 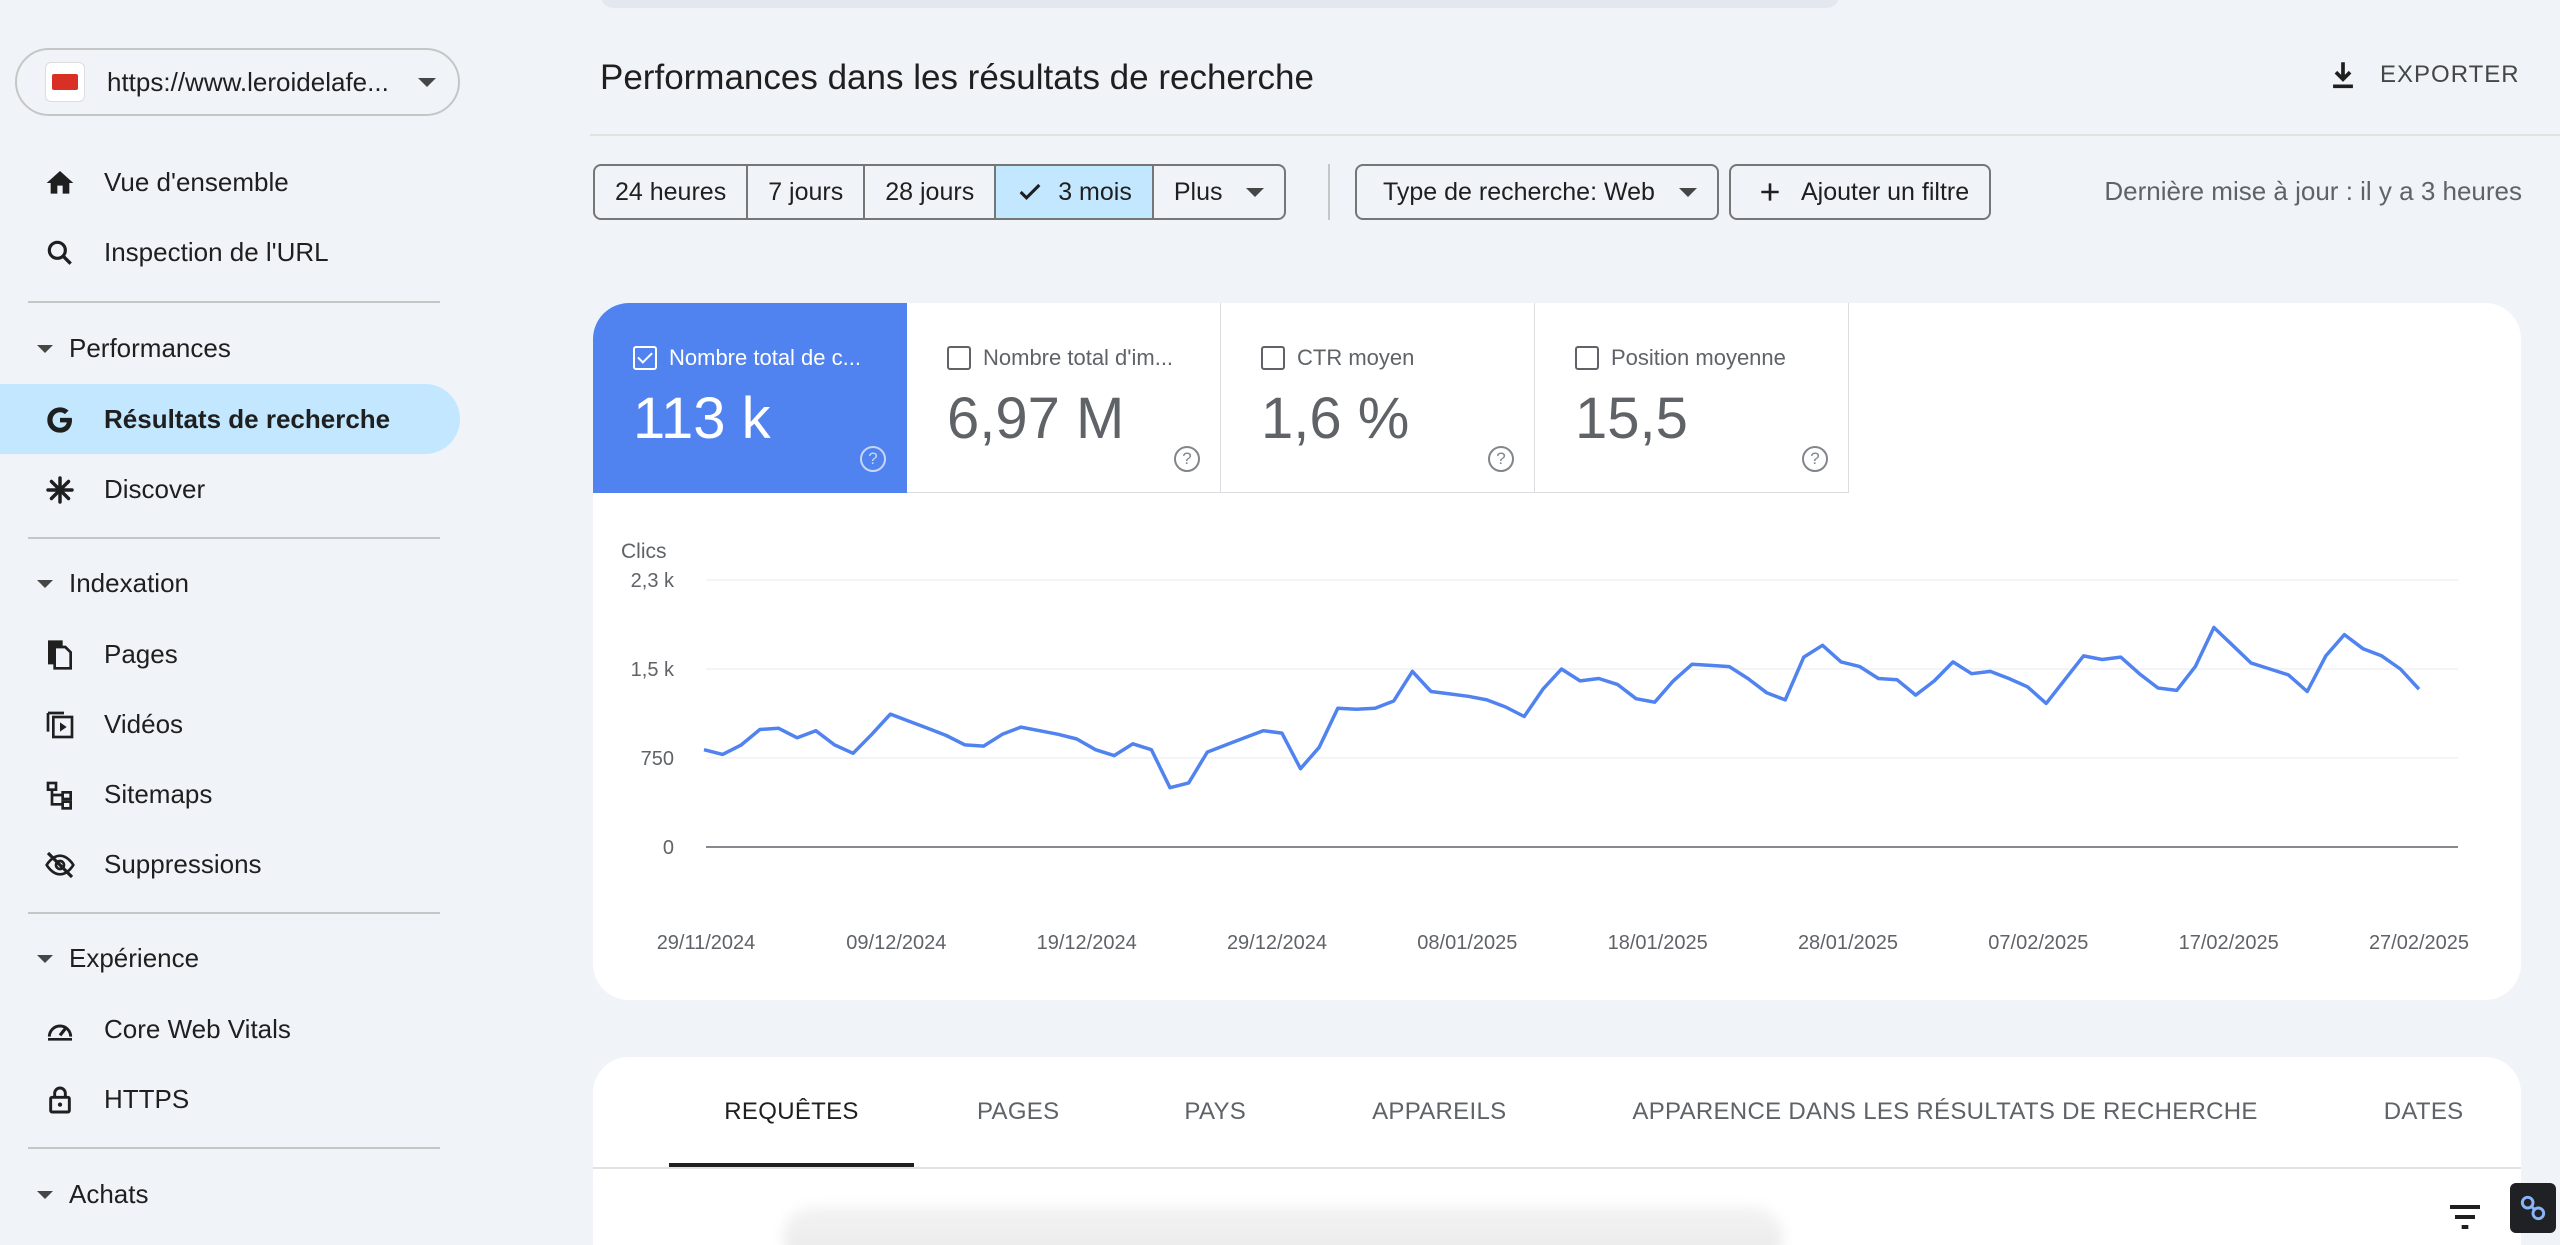 I want to click on tab-countries: PAYS, so click(x=1215, y=1112).